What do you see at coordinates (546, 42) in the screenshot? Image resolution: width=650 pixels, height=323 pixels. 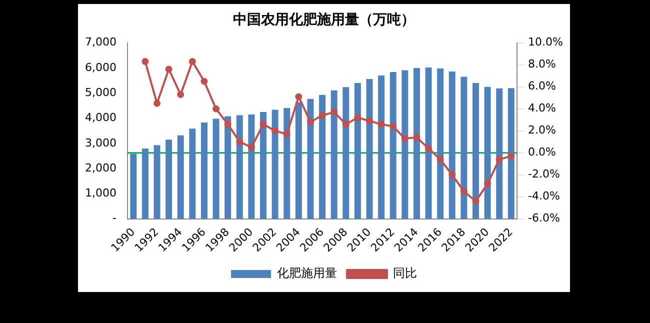 I see `y2-tick-label: 10.0%` at bounding box center [546, 42].